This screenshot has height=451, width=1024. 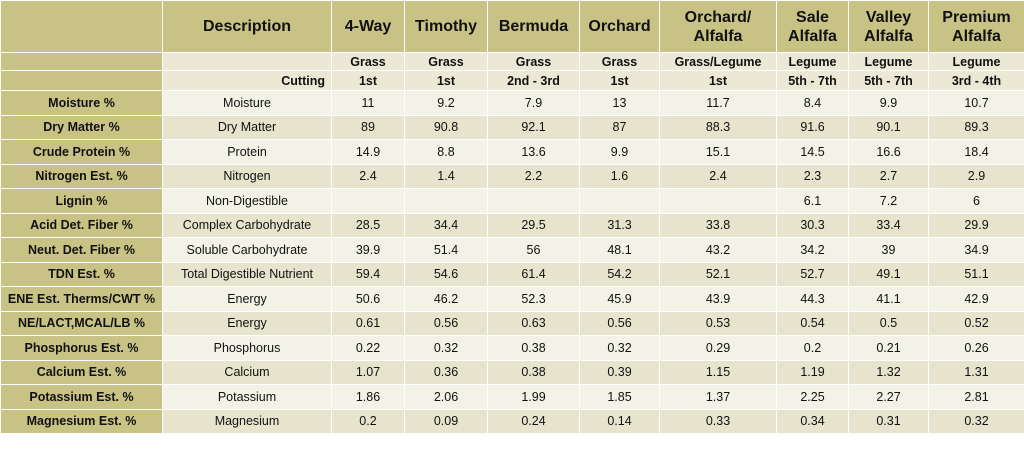 I want to click on value-cell: 30.3, so click(x=812, y=225).